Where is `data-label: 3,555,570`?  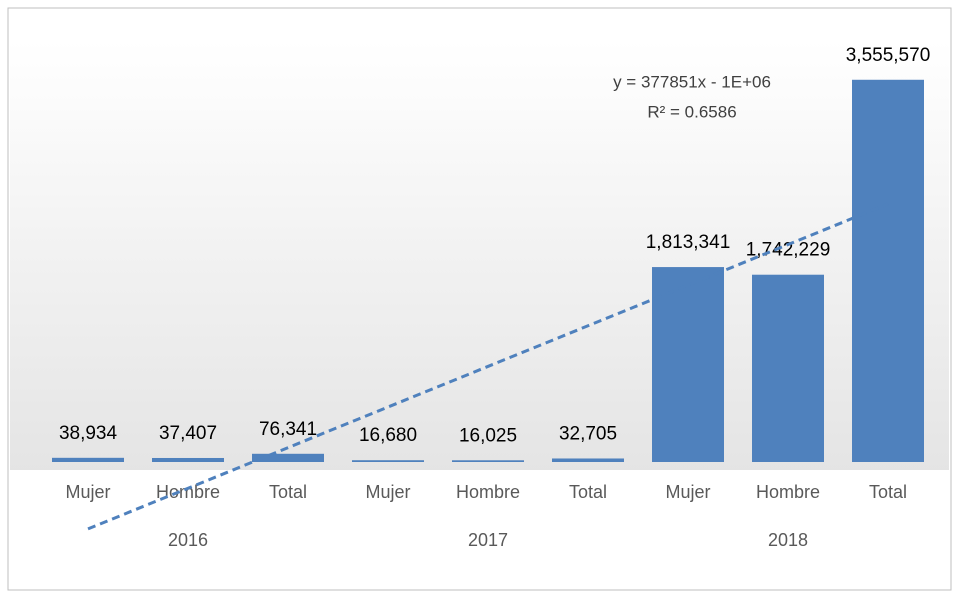 data-label: 3,555,570 is located at coordinates (888, 55).